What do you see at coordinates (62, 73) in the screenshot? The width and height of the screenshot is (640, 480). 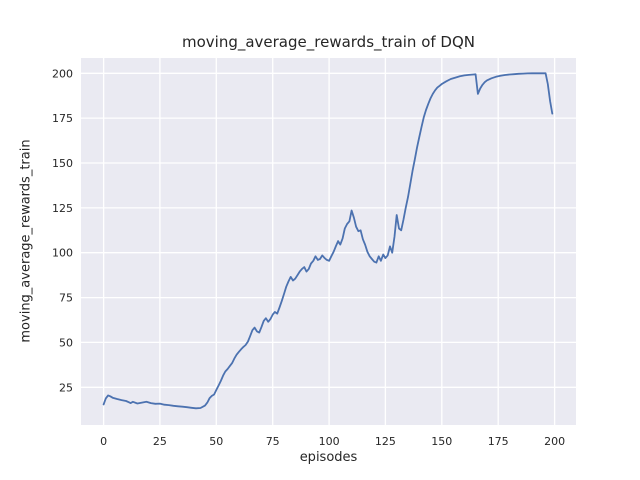 I see `y-tick-label: 200` at bounding box center [62, 73].